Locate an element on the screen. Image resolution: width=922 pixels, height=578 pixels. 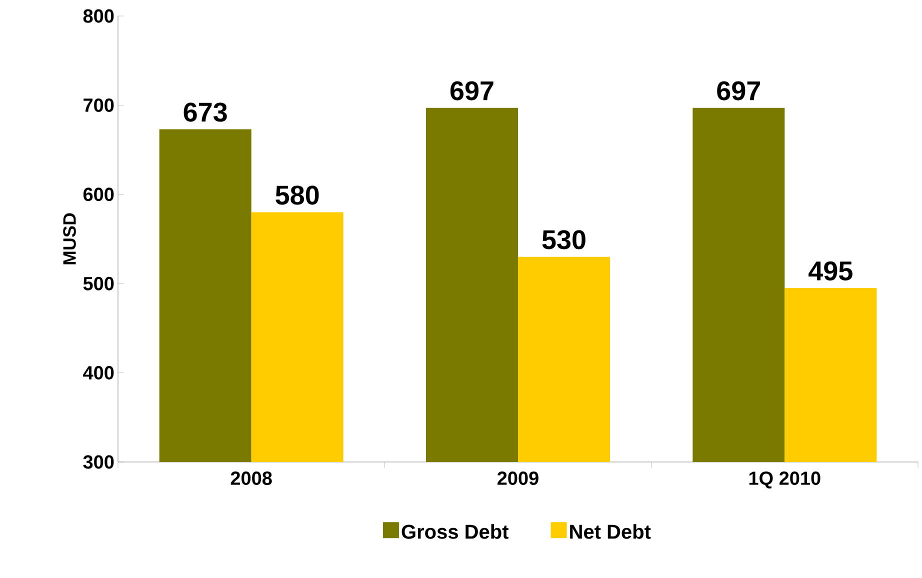
y-tick-label: 300 is located at coordinates (98, 462).